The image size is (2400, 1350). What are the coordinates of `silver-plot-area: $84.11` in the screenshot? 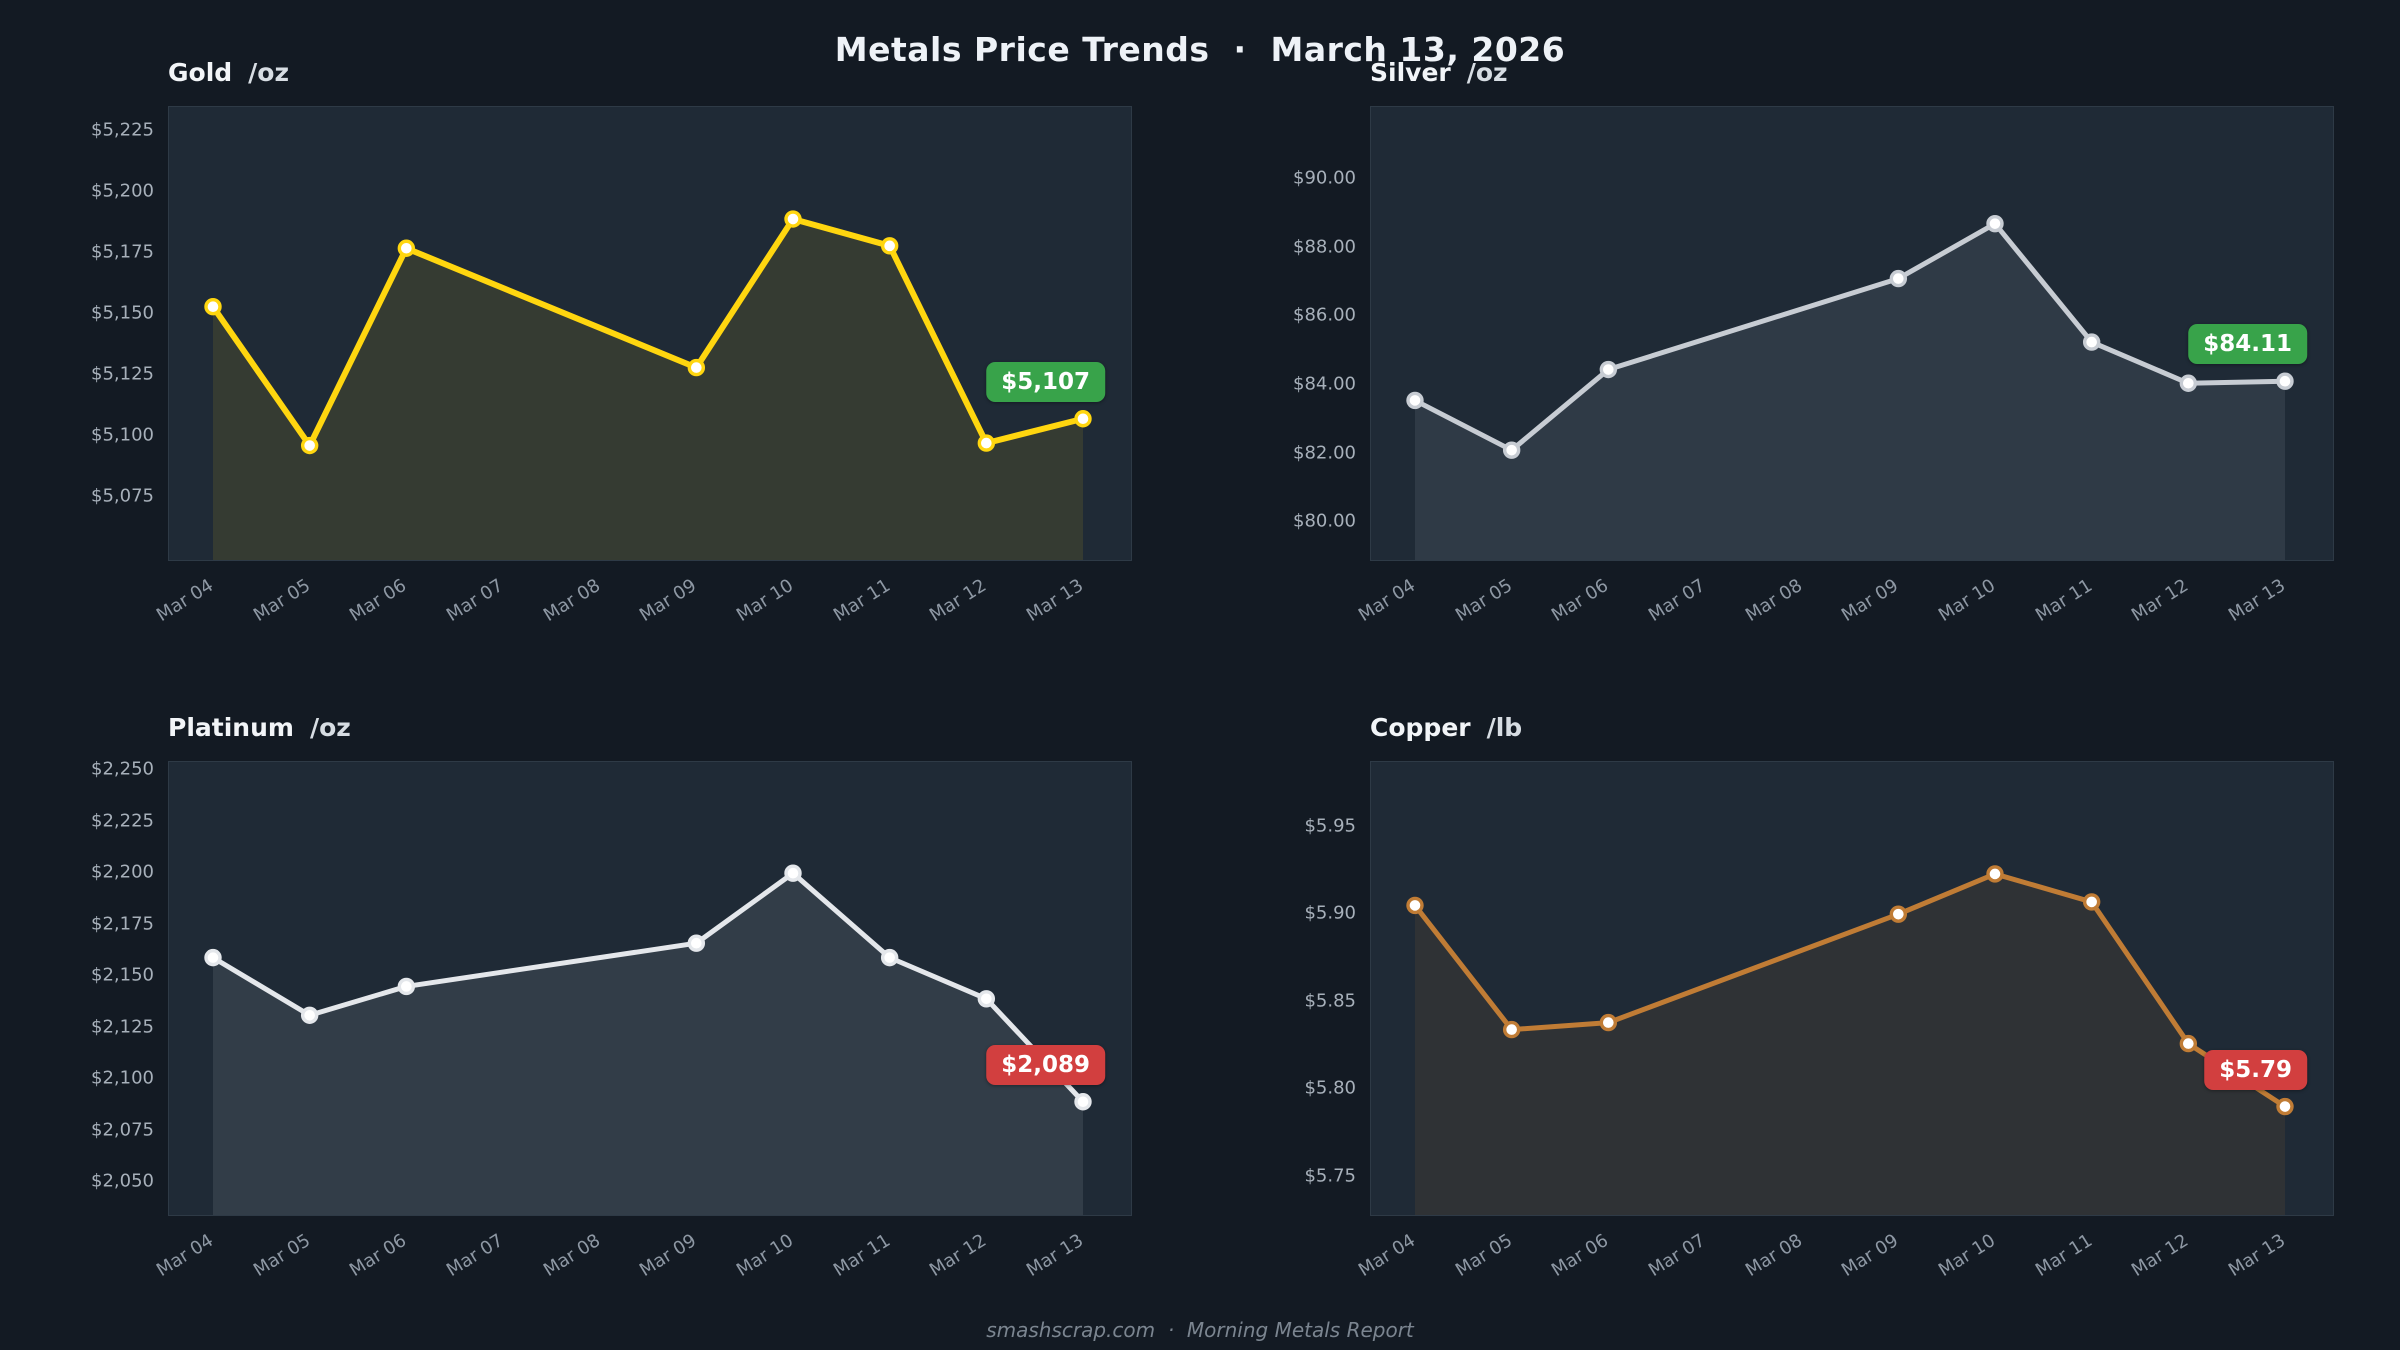 It's located at (1852, 333).